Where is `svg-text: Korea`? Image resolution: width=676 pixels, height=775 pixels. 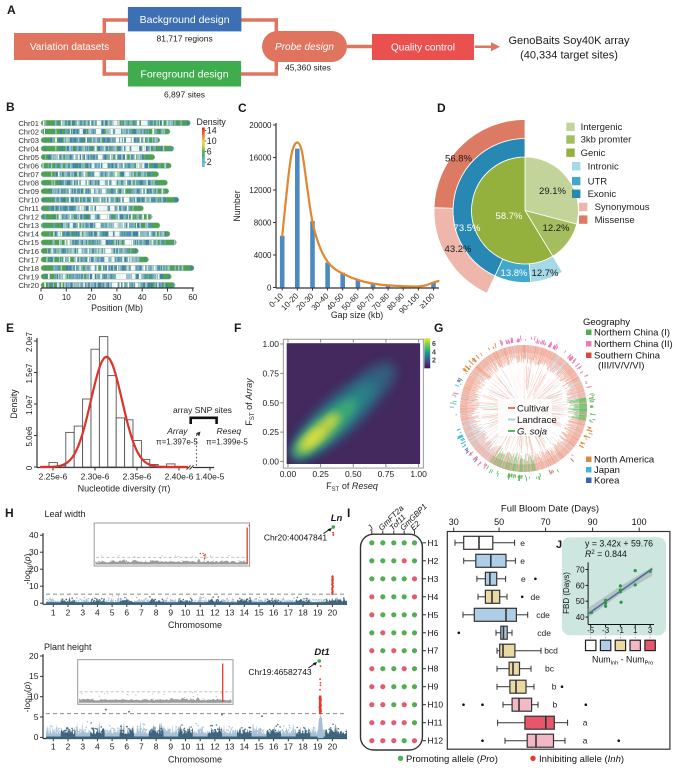 svg-text: Korea is located at coordinates (607, 481).